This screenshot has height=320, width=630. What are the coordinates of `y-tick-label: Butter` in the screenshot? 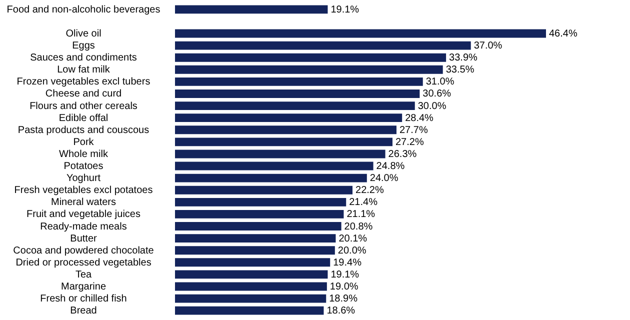 It's located at (84, 238).